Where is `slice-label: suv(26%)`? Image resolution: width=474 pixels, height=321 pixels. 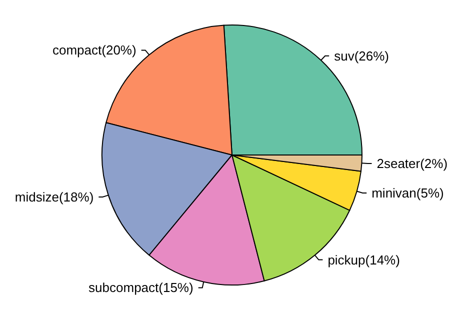 slice-label: suv(26%) is located at coordinates (362, 56).